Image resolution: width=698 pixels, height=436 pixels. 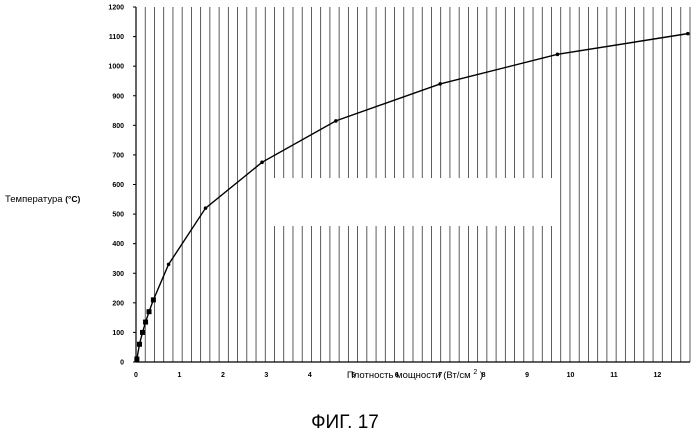 I want to click on x-axis-title-text: Плотность мощности (Вт/см, so click(x=409, y=375).